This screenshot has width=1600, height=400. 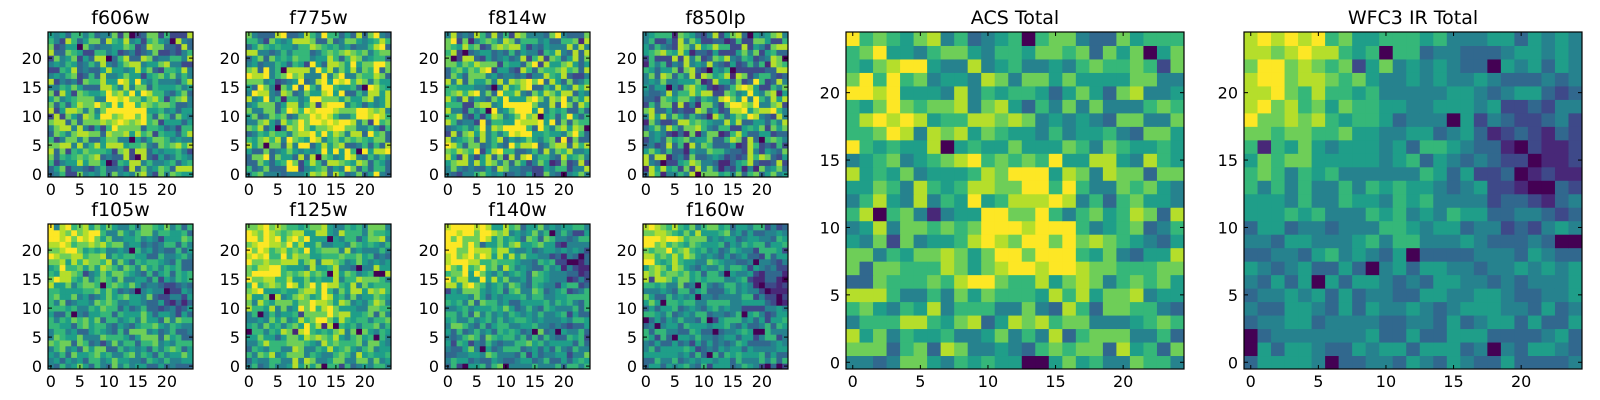 I want to click on x-tick-label: 10, so click(x=109, y=381).